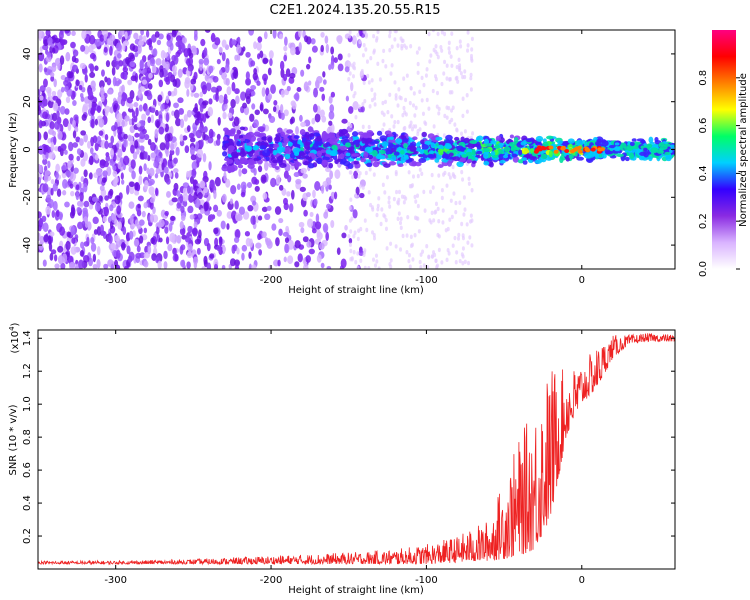 The height and width of the screenshot is (600, 750). Describe the element at coordinates (27, 197) in the screenshot. I see `y-tick-label: -20` at that location.